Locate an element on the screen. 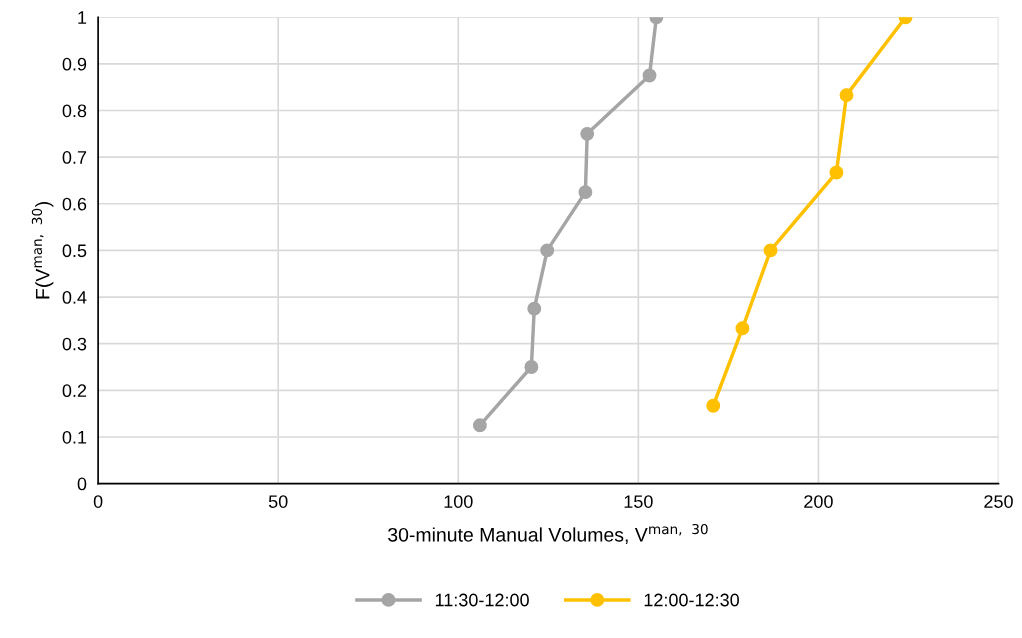  x-tick-label: 200 is located at coordinates (818, 501).